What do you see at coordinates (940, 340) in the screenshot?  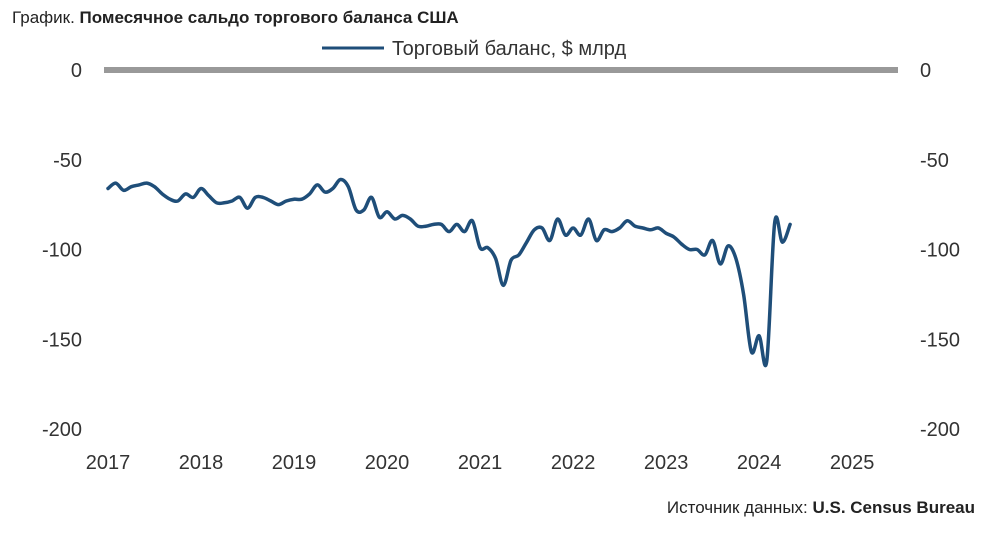 I see `y-tick-right: -150` at bounding box center [940, 340].